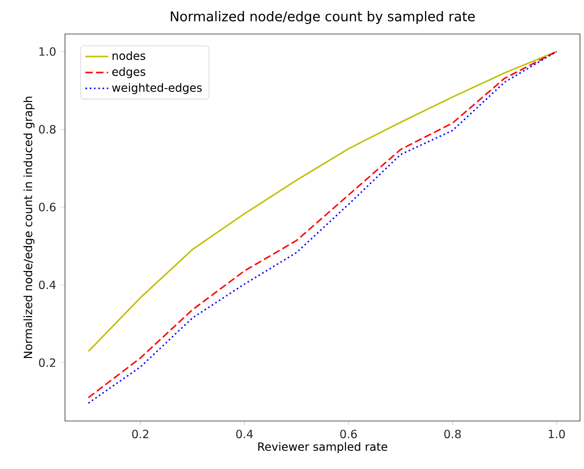  I want to click on y-axis-title: Normalized node/edge count in induced graph, so click(28, 227).